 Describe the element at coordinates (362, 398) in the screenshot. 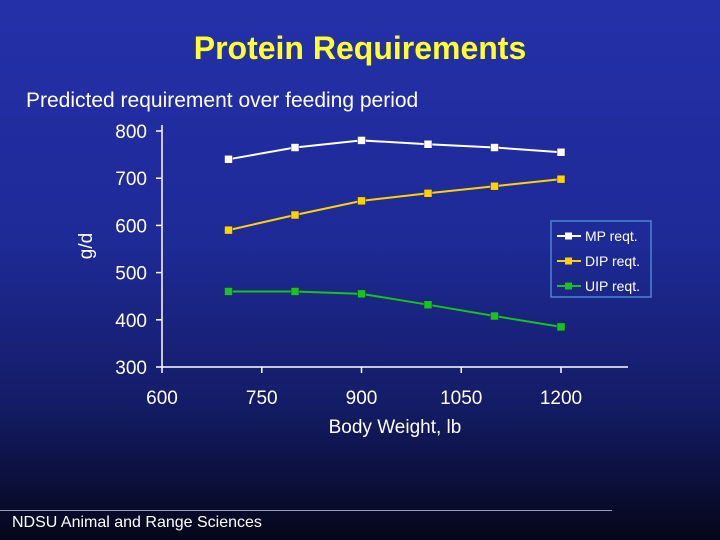

I see `x-tick-label: 900` at that location.